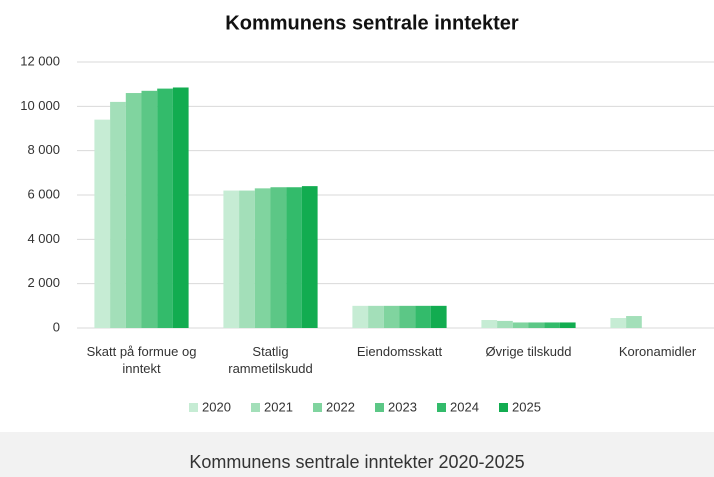  Describe the element at coordinates (43, 149) in the screenshot. I see `y-tick-label: 8 000` at that location.